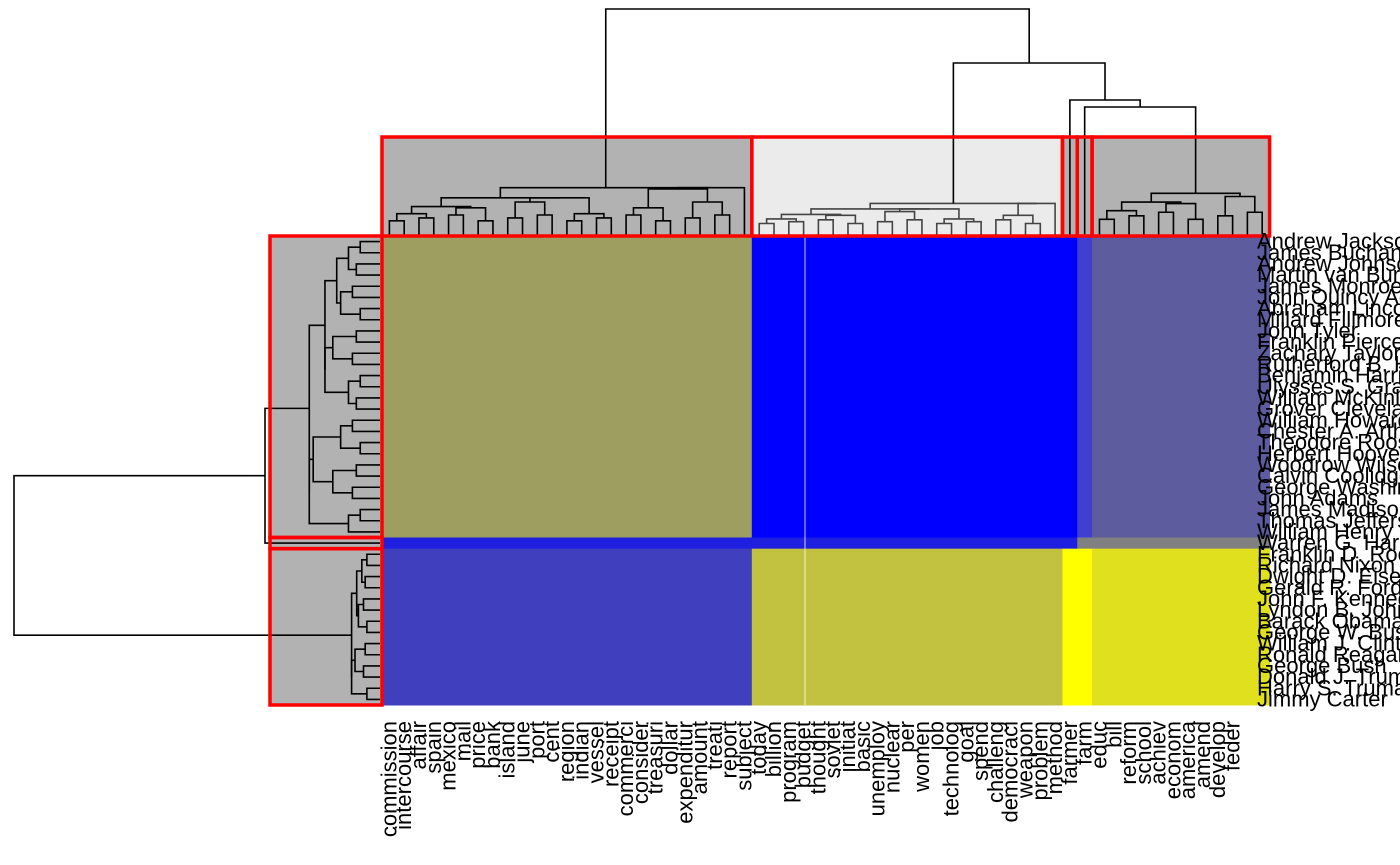 The image size is (1400, 865). Describe the element at coordinates (773, 749) in the screenshot. I see `column-label: billion` at that location.